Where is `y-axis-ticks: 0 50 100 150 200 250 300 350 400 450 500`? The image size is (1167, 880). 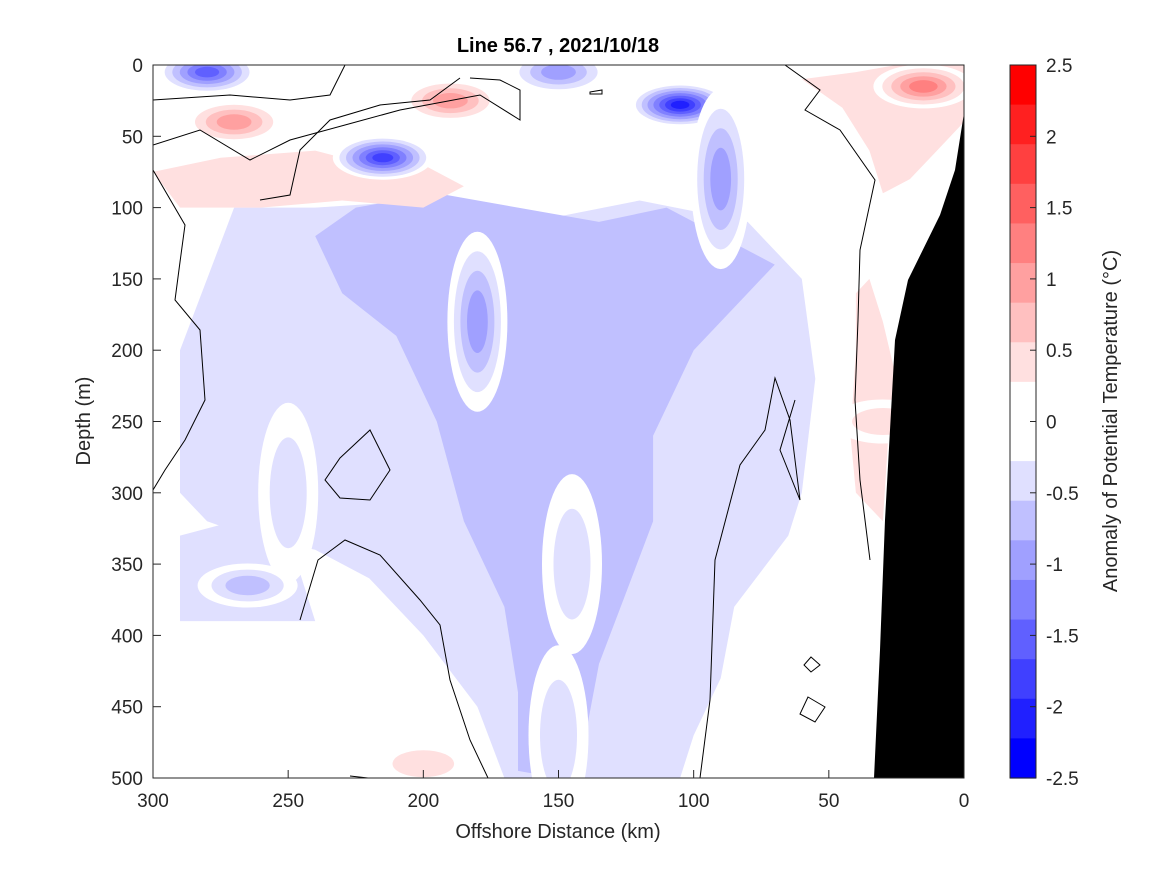 y-axis-ticks: 0 50 100 150 200 250 300 350 400 450 500 is located at coordinates (136, 423).